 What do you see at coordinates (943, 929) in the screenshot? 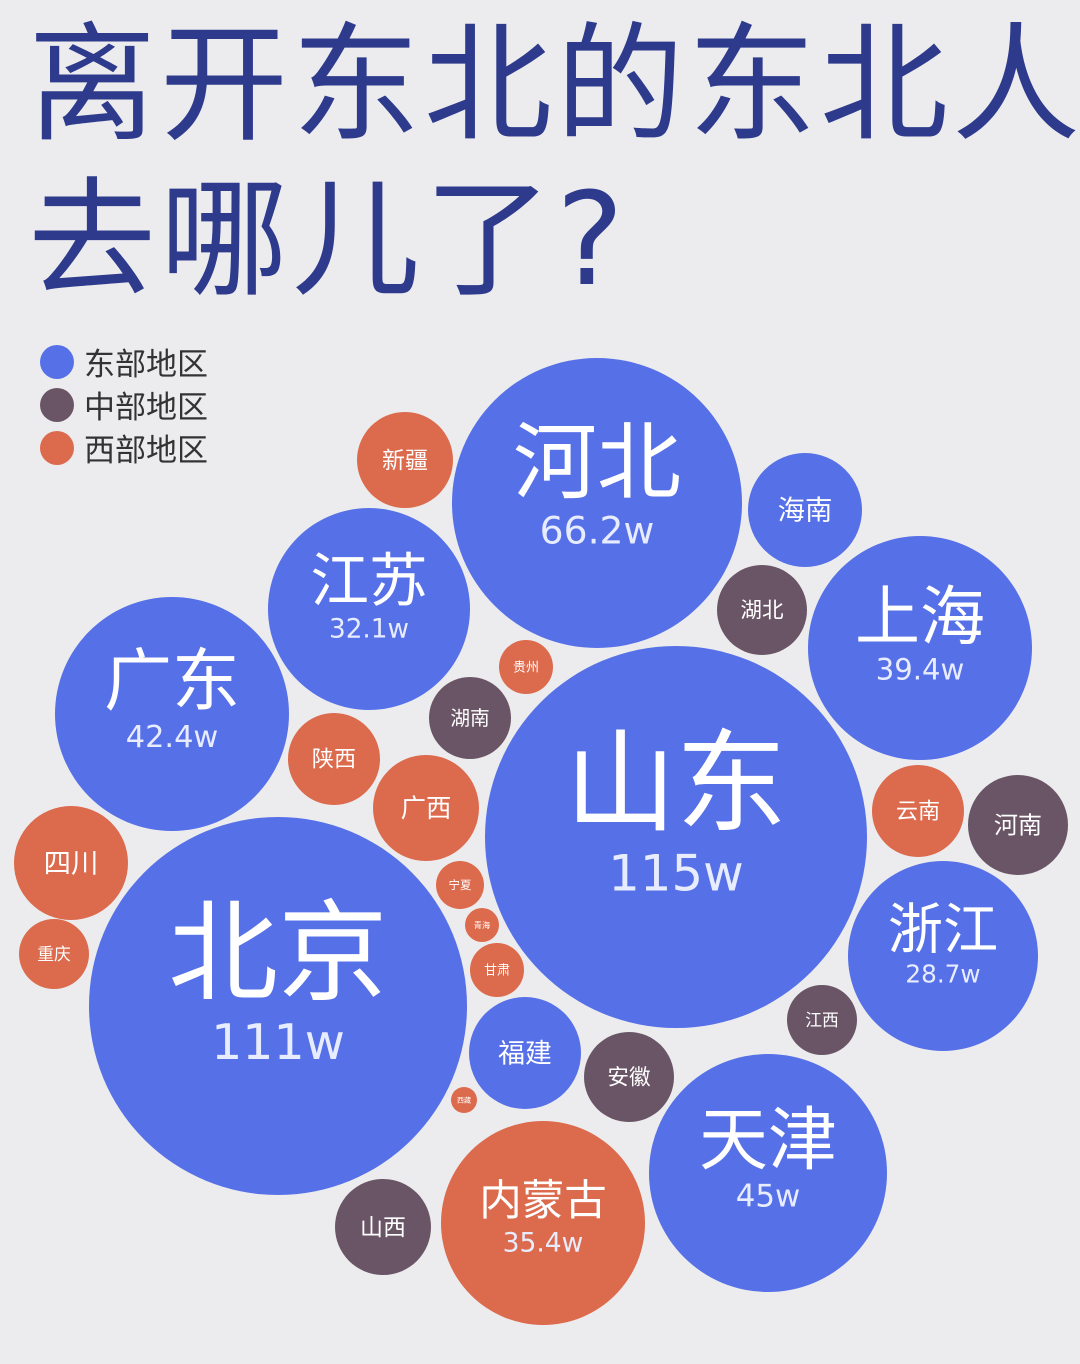
I see `bubble-label: 浙江` at bounding box center [943, 929].